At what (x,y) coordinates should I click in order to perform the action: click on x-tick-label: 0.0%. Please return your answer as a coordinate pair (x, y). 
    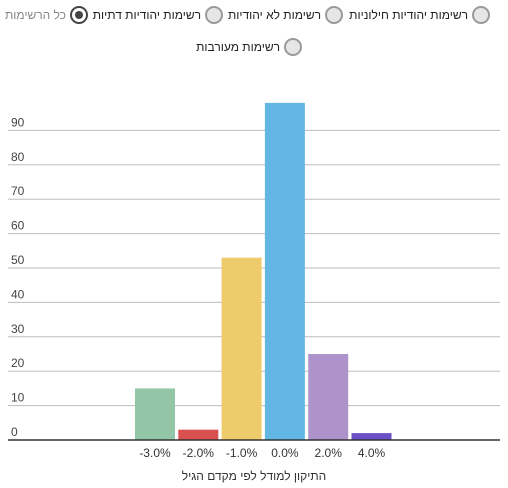
    Looking at the image, I should click on (285, 453).